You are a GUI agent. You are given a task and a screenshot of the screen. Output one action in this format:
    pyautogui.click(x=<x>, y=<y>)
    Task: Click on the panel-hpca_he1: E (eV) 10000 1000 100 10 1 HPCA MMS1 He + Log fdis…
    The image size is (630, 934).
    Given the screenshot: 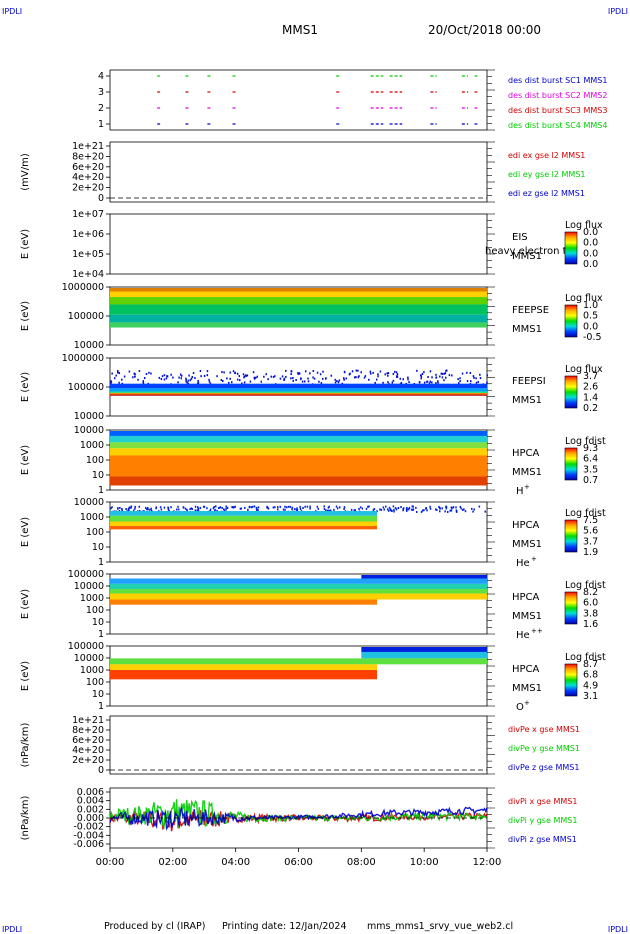 What is the action you would take?
    pyautogui.click(x=313, y=533)
    